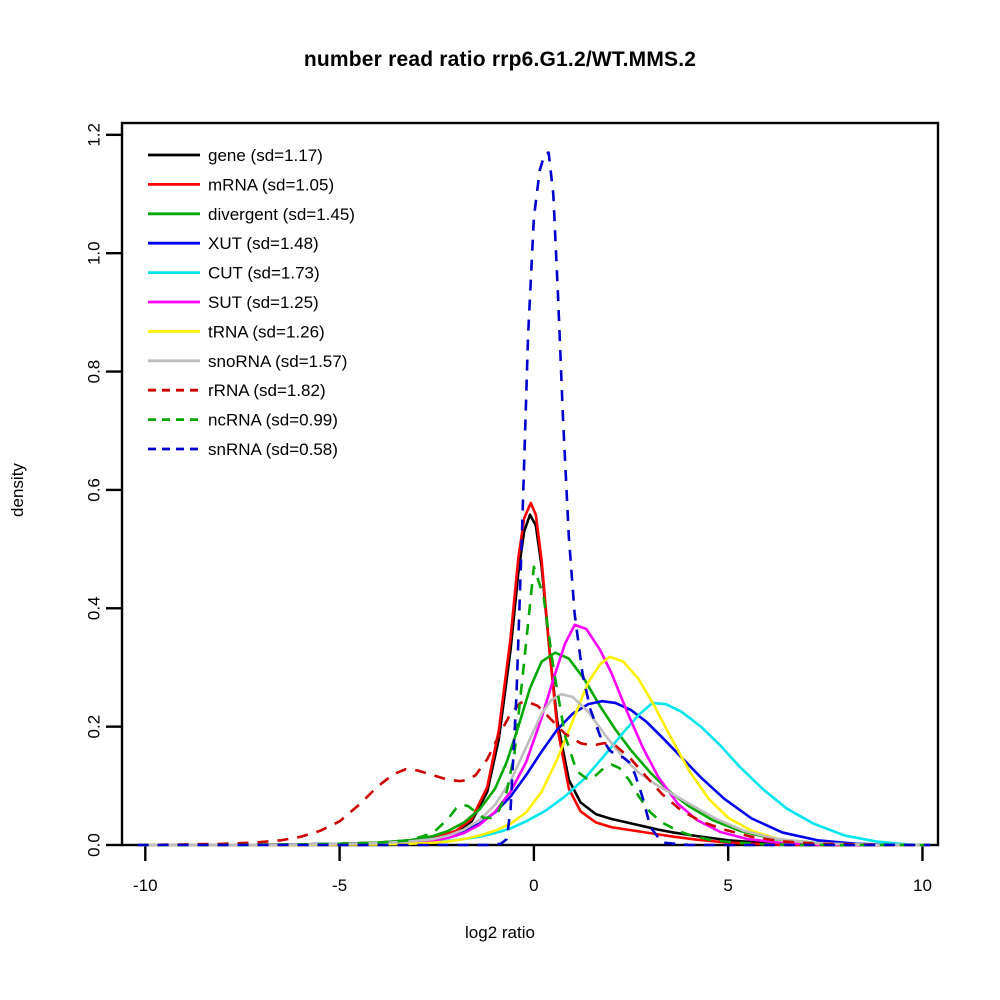 The image size is (1000, 1000). What do you see at coordinates (94, 135) in the screenshot?
I see `y-tick-label: 1.2` at bounding box center [94, 135].